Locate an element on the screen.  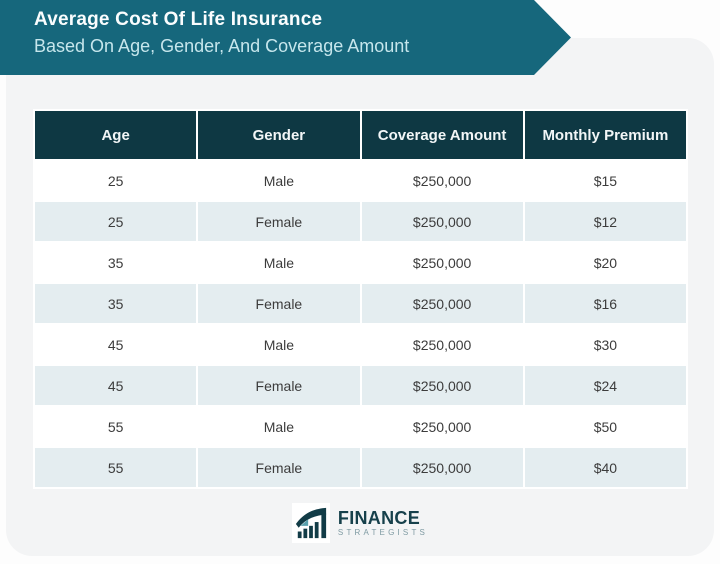
table-row: 35 Female $250,000 $16 is located at coordinates (360, 303).